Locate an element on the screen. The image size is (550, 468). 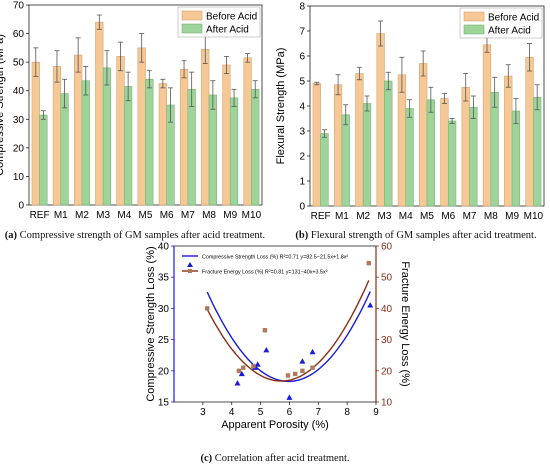
x-tick-label: 3 is located at coordinates (203, 412).